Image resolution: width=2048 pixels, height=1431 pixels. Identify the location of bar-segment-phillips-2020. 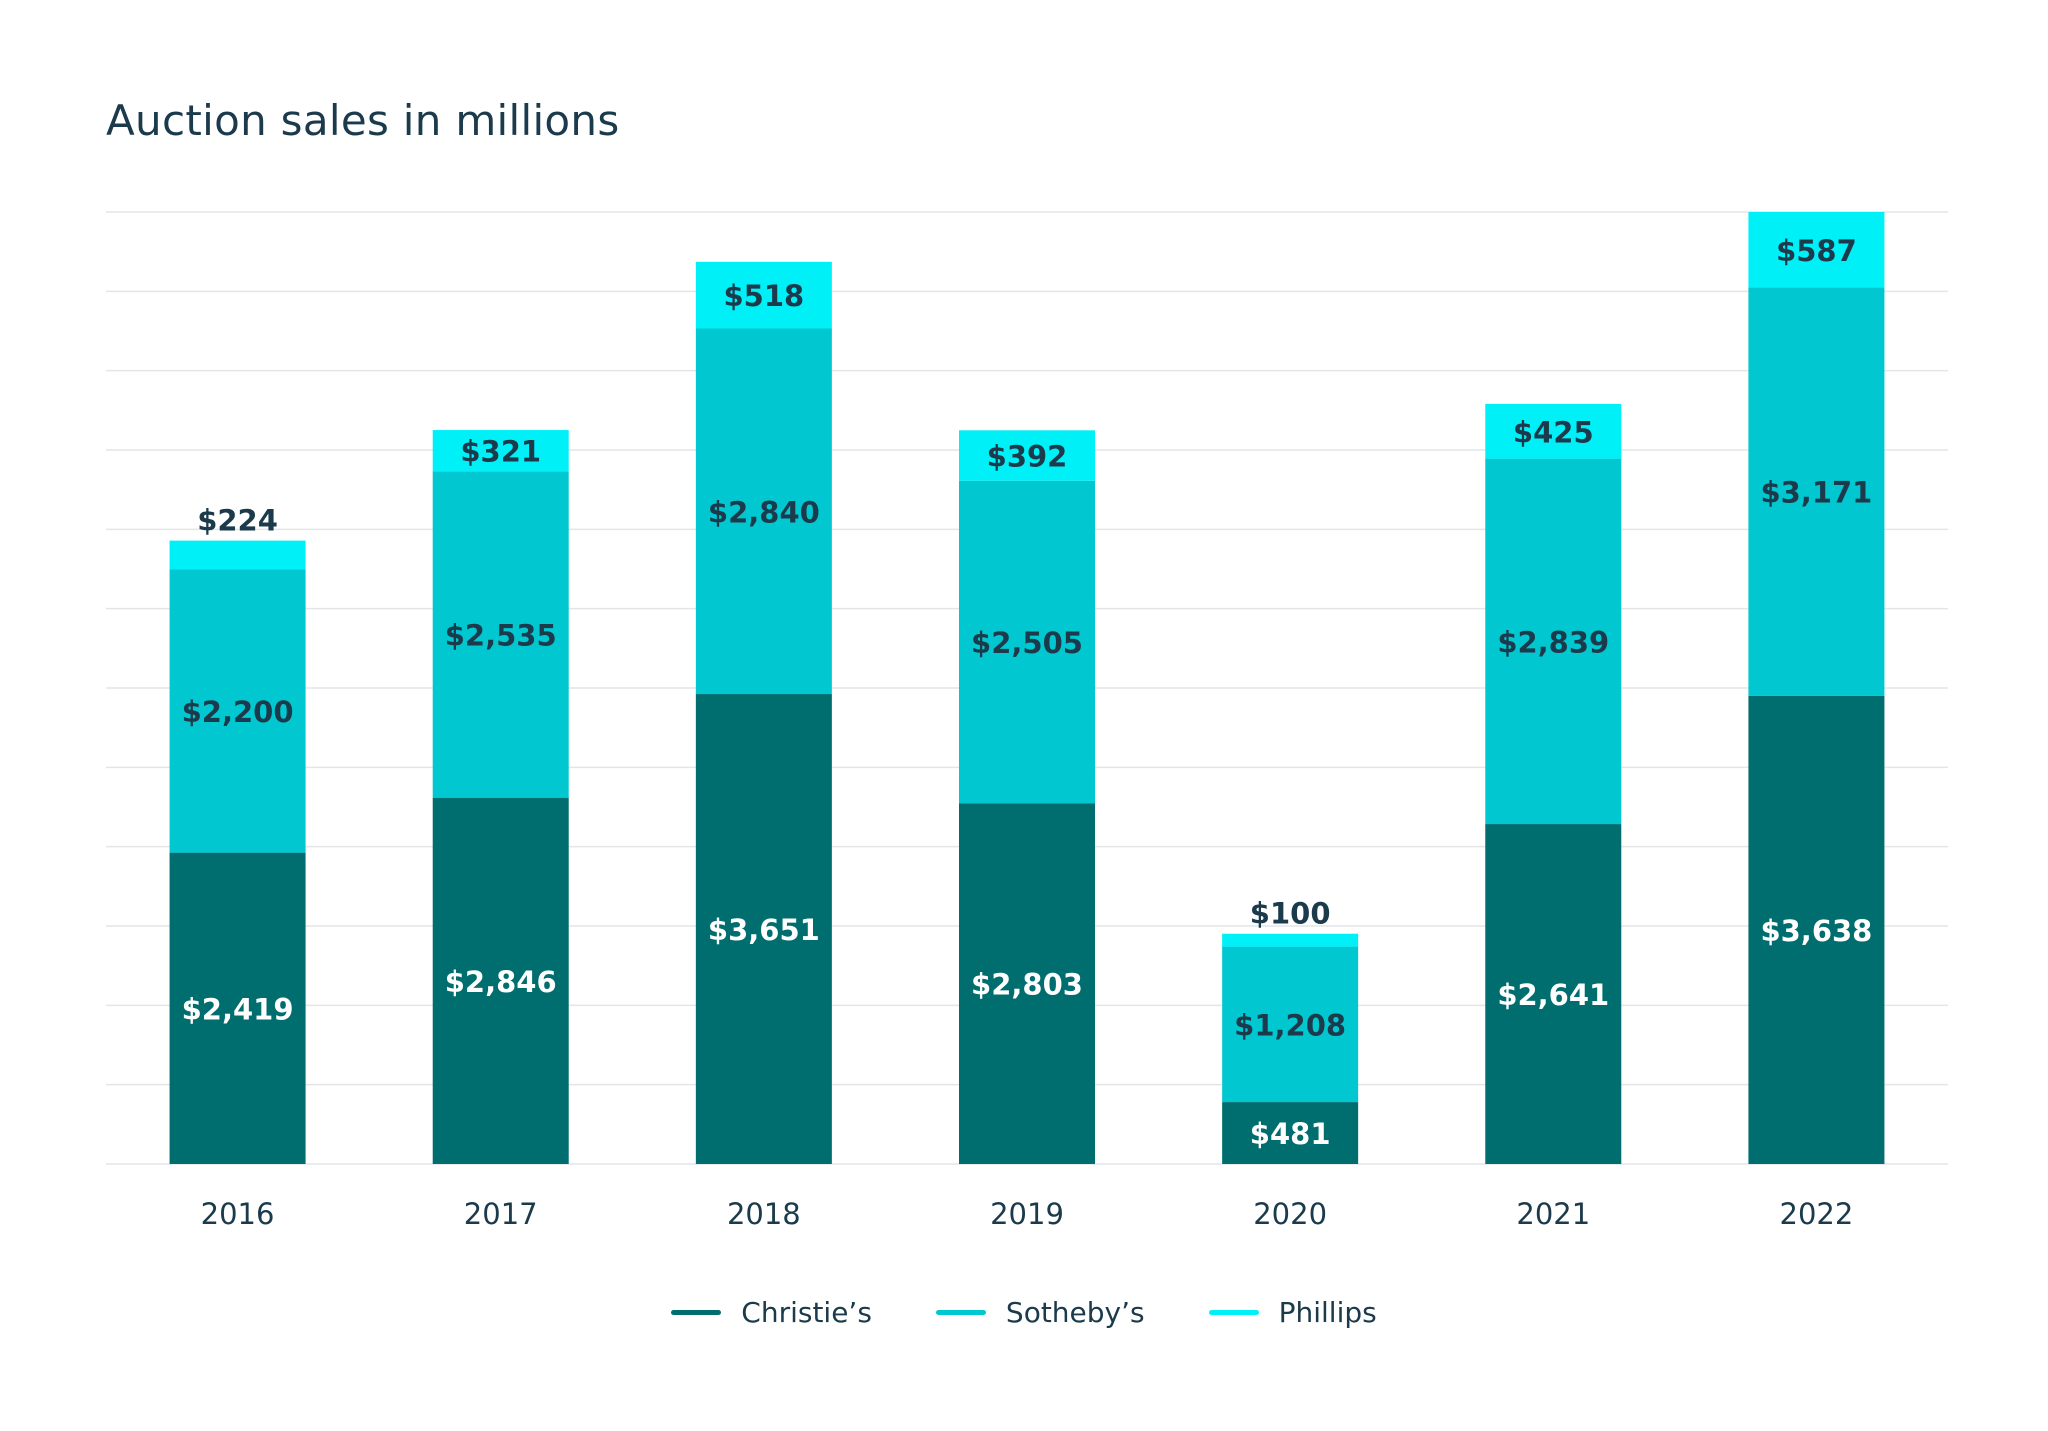
(1290, 940).